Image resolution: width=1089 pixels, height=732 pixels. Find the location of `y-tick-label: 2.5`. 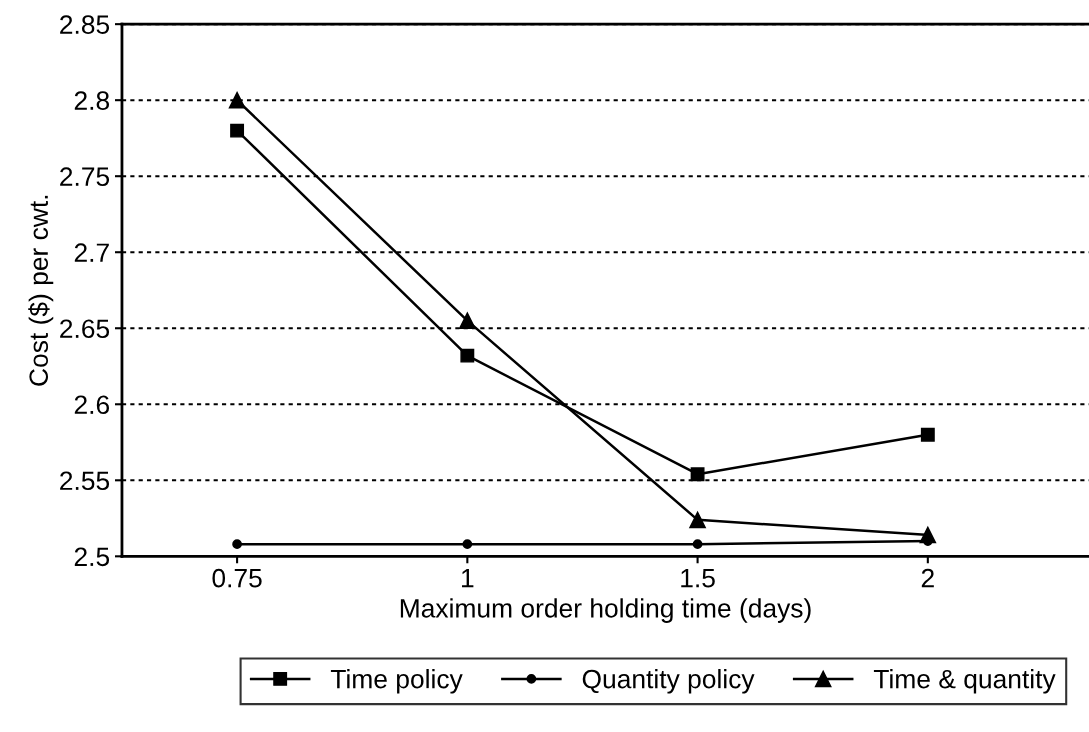

y-tick-label: 2.5 is located at coordinates (92, 557).